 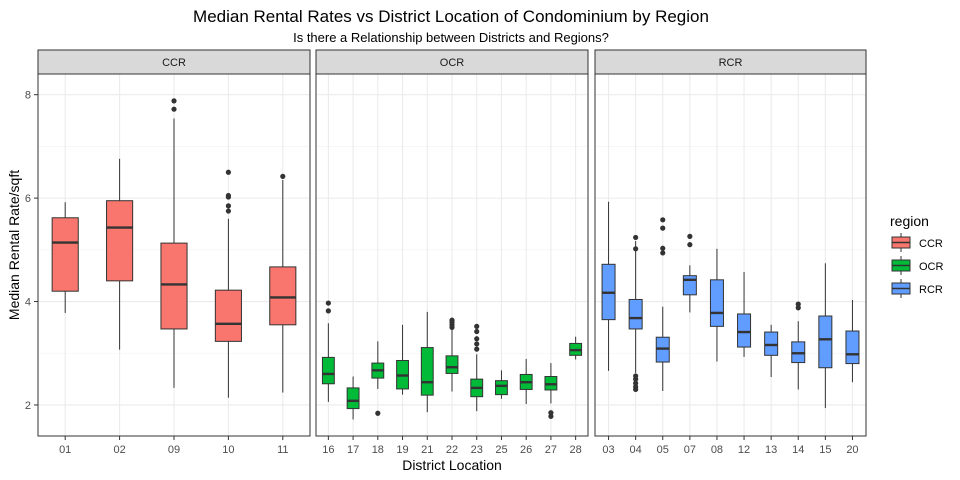 What do you see at coordinates (228, 450) in the screenshot?
I see `x-tick-label: 10` at bounding box center [228, 450].